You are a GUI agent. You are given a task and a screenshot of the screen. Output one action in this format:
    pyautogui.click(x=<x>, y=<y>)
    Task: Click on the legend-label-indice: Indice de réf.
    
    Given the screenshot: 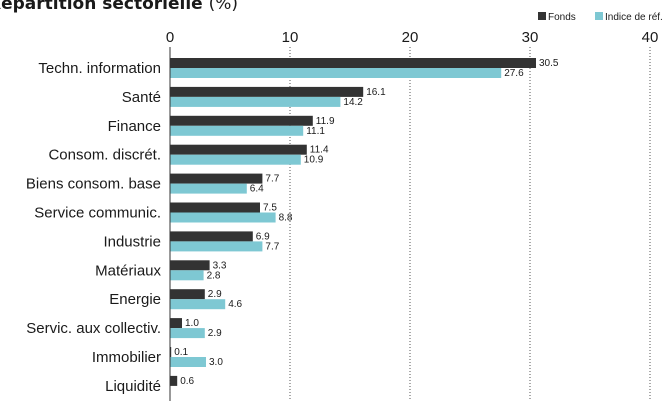 What is the action you would take?
    pyautogui.click(x=634, y=17)
    